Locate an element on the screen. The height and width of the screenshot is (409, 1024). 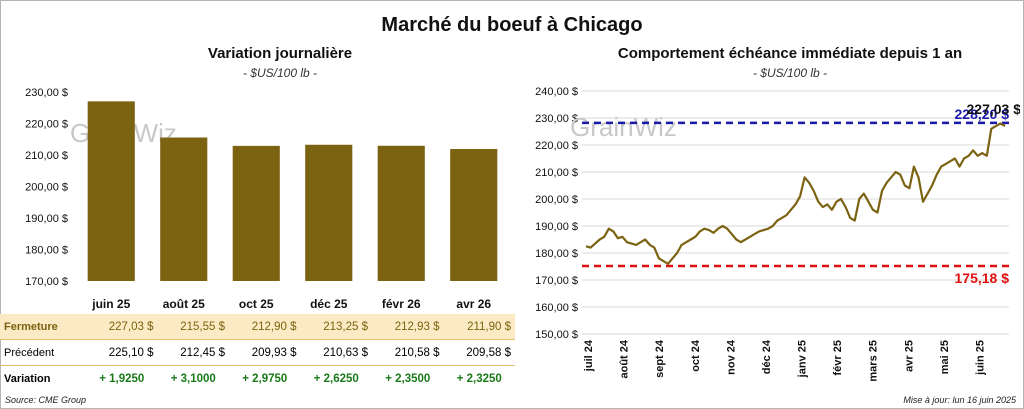
page-title: Marché du boeuf à Chicago is located at coordinates (512, 25).